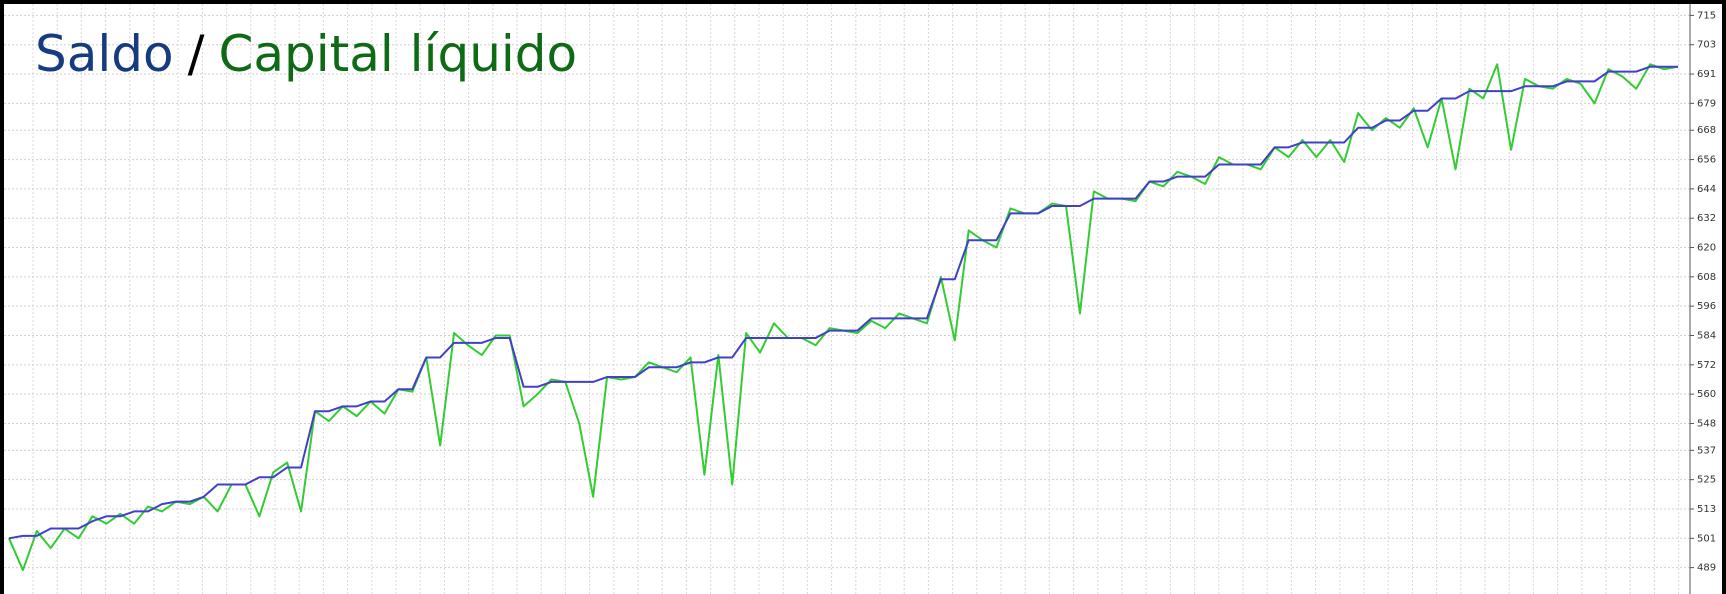  I want to click on y-tick-label: 537, so click(1706, 450).